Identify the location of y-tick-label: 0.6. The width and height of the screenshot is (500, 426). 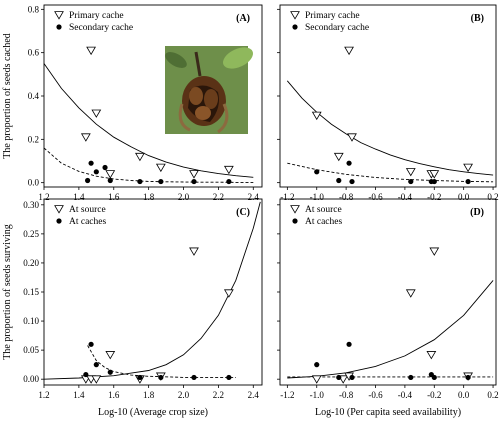
(34, 53).